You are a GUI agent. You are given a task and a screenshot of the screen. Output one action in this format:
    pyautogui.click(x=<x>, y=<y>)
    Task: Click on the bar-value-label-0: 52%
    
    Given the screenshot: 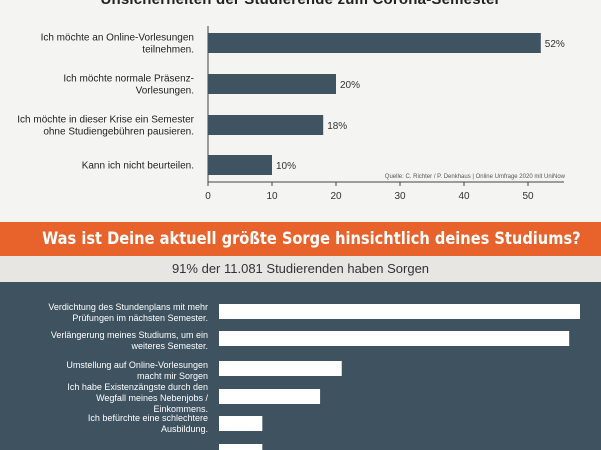 What is the action you would take?
    pyautogui.click(x=555, y=44)
    